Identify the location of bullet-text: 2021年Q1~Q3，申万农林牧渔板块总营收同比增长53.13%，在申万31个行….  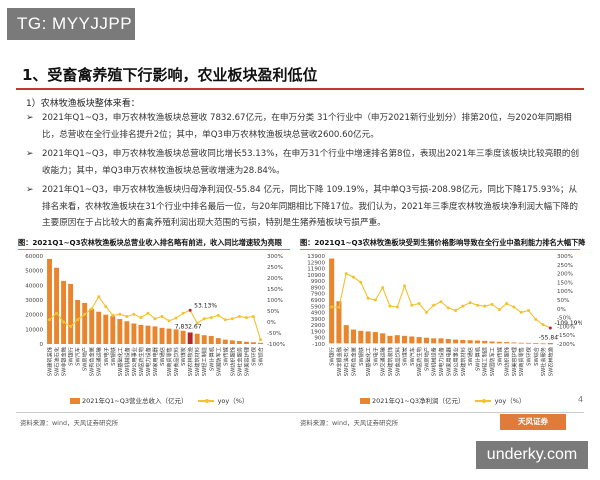
(311, 162).